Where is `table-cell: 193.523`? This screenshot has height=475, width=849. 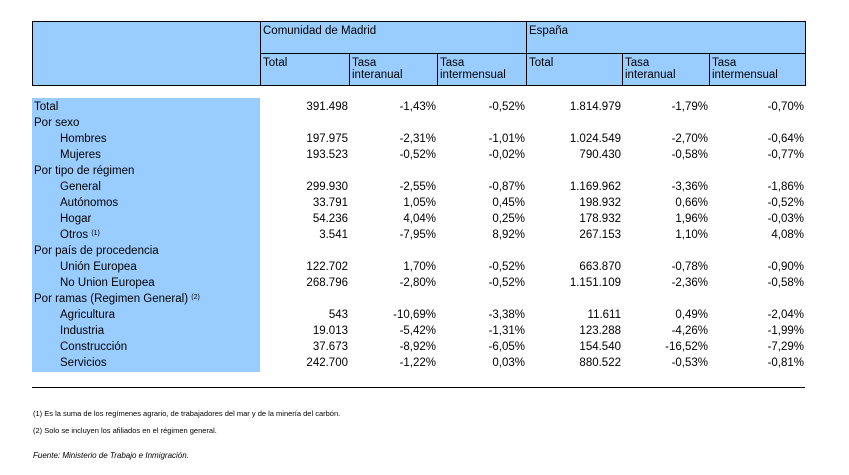
table-cell: 193.523 is located at coordinates (327, 155).